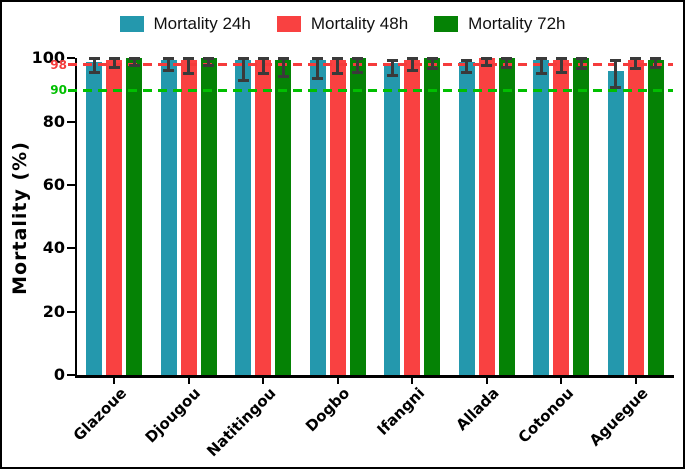  Describe the element at coordinates (188, 217) in the screenshot. I see `bar-djougou-48h` at that location.